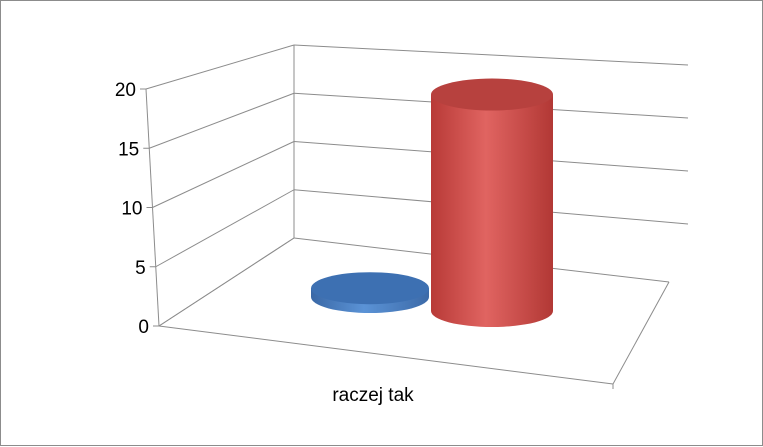  I want to click on floor-right-edge, so click(641, 333).